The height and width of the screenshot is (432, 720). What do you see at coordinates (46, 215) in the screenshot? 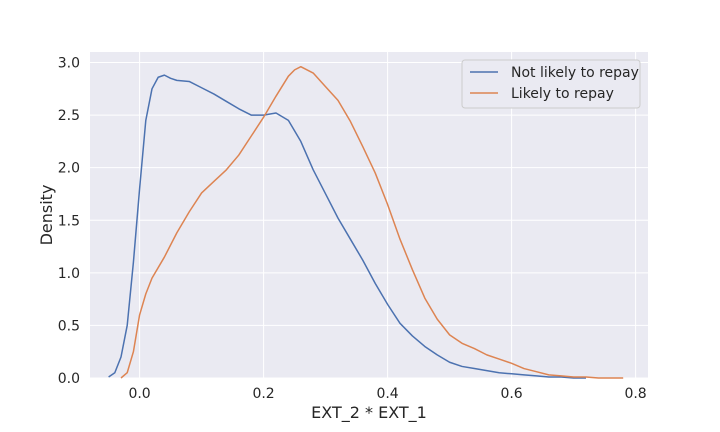
I see `y-axis-label: Density` at bounding box center [46, 215].